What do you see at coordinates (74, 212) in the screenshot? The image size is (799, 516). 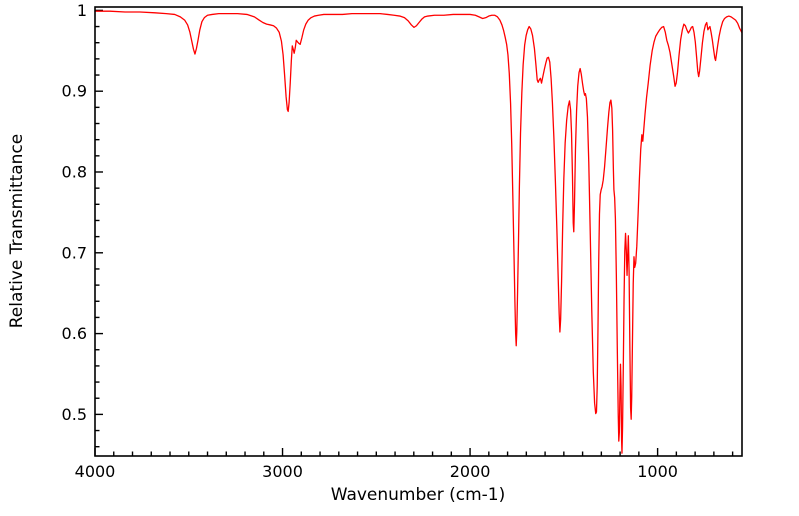 I see `y-tick-labels: 1 0.9 0.8 0.7 0.6 0.5` at bounding box center [74, 212].